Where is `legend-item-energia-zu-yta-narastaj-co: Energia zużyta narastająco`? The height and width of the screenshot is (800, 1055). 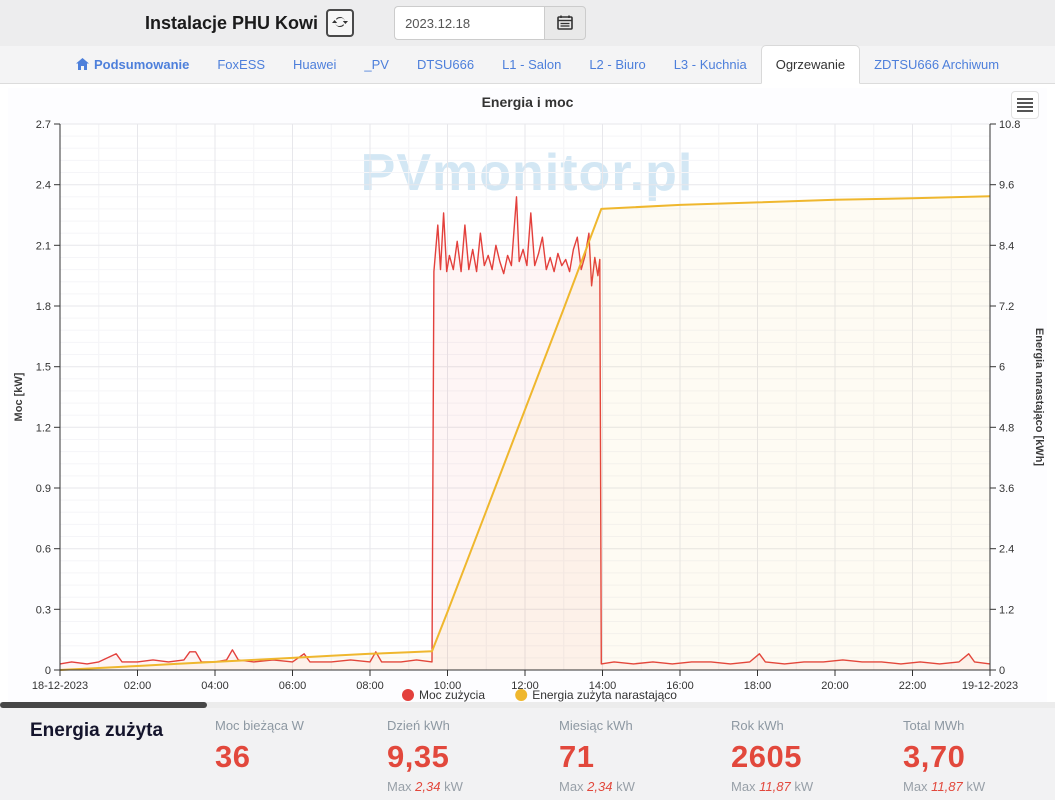
legend-item-energia-zu-yta-narastaj-co: Energia zużyta narastająco is located at coordinates (596, 695).